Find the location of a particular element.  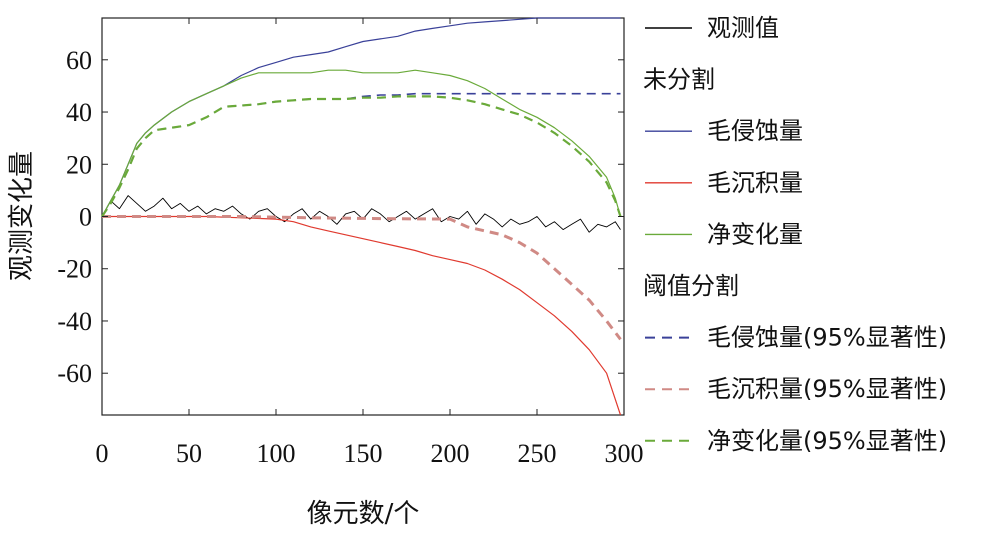

x-tick-label: 200 is located at coordinates (450, 453).